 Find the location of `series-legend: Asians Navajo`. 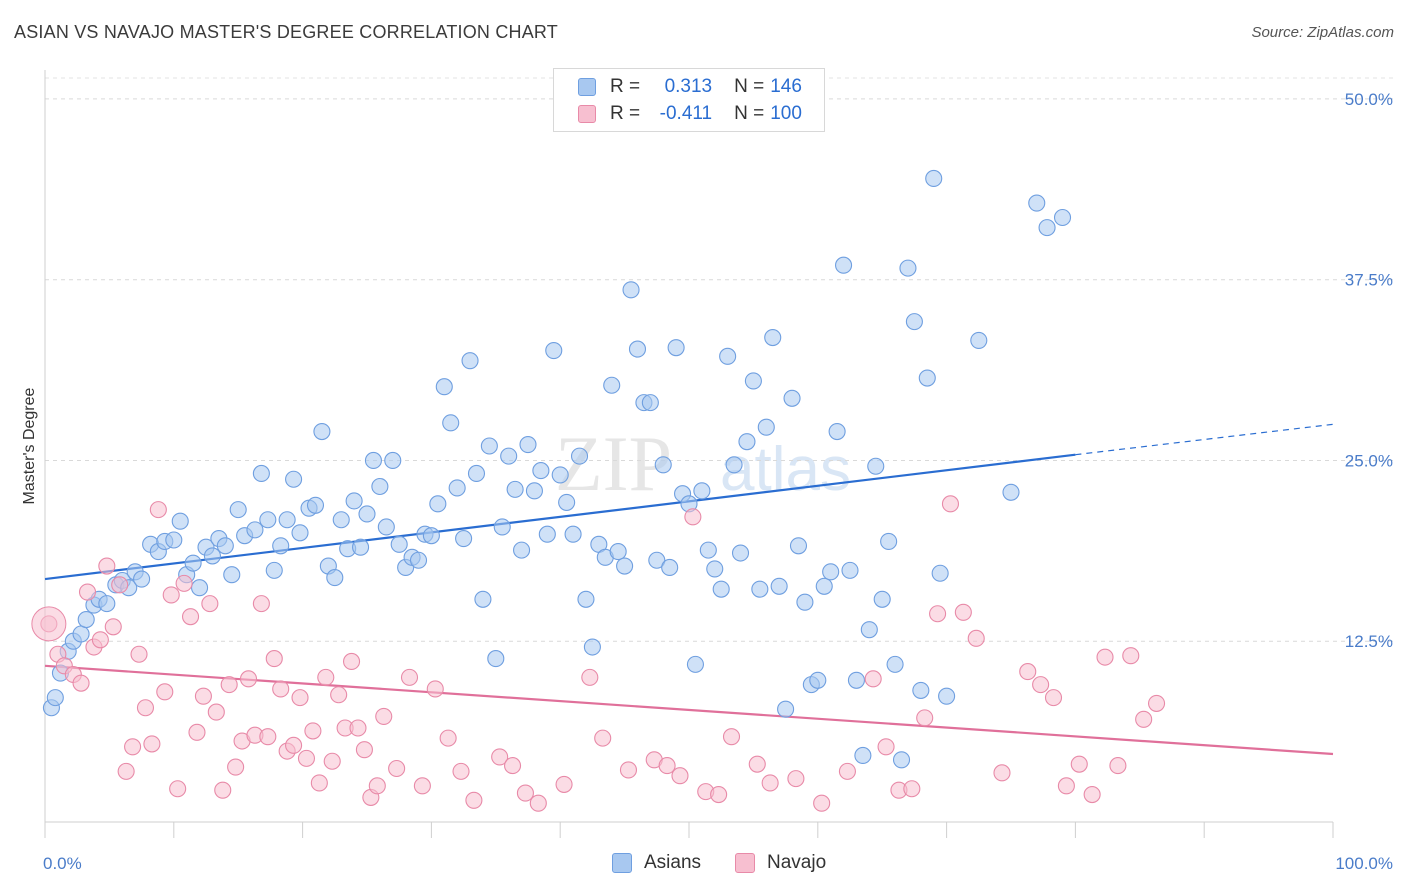

series-legend: Asians Navajo is located at coordinates (703, 865).